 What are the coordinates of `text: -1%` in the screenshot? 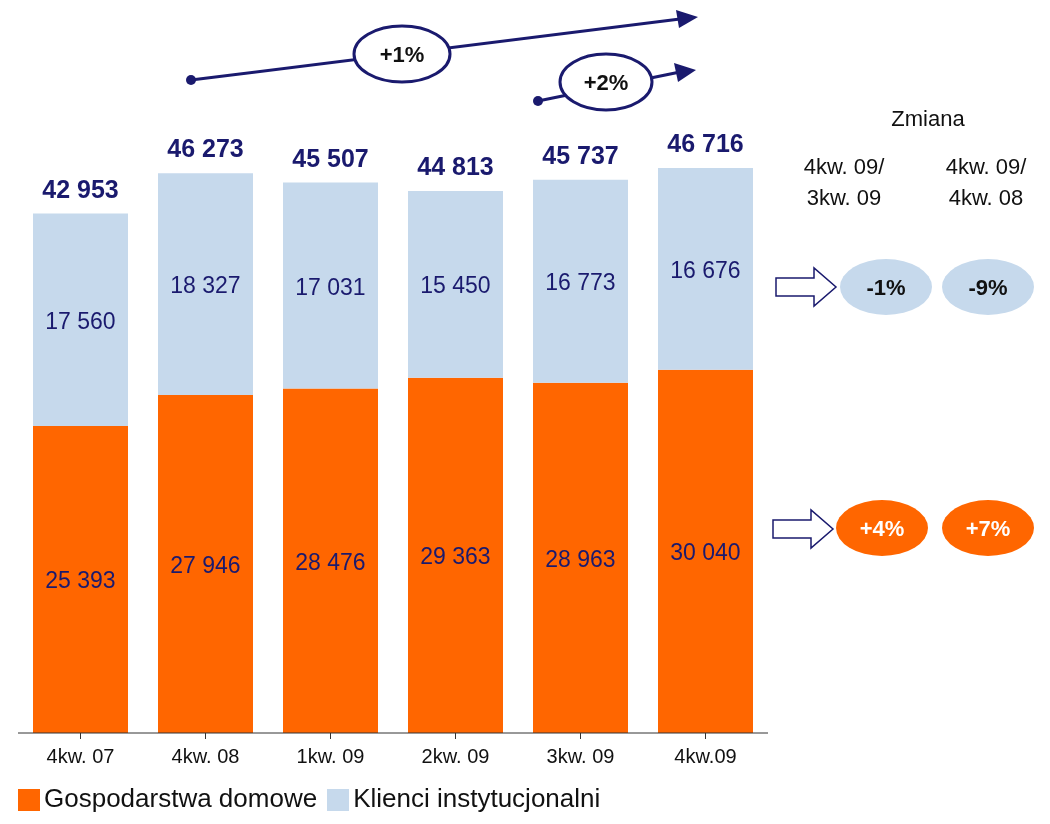 It's located at (886, 287).